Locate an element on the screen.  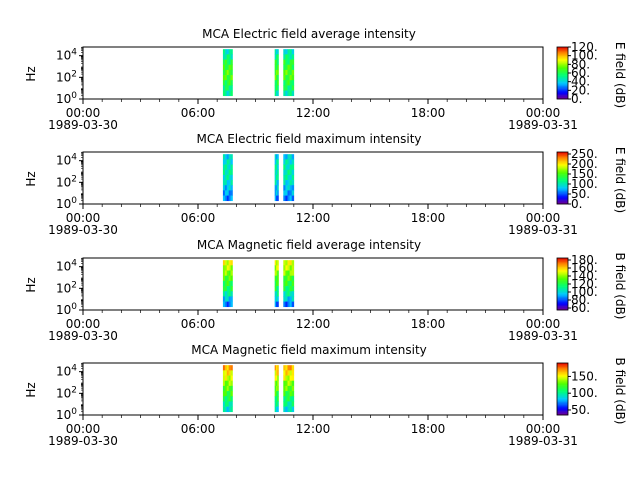
x-tick-label: 18:00 is located at coordinates (428, 113).